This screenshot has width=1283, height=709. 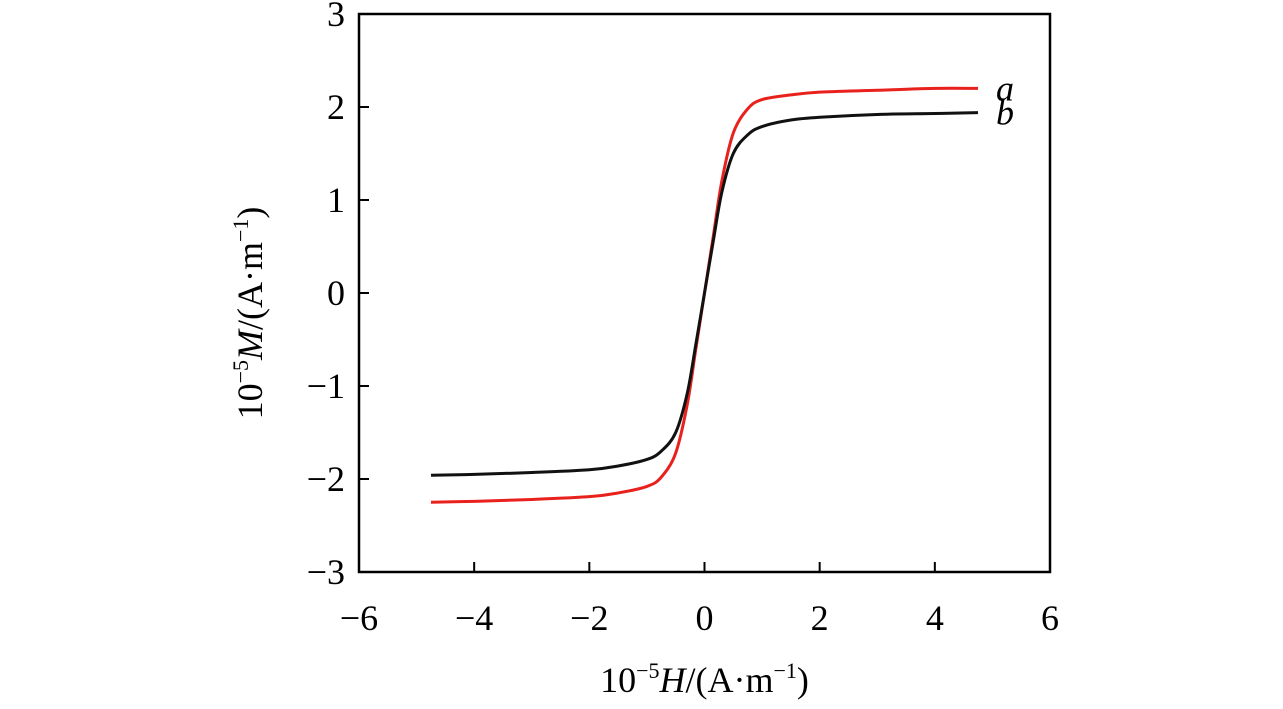 What do you see at coordinates (336, 200) in the screenshot?
I see `y-tick-label: 1` at bounding box center [336, 200].